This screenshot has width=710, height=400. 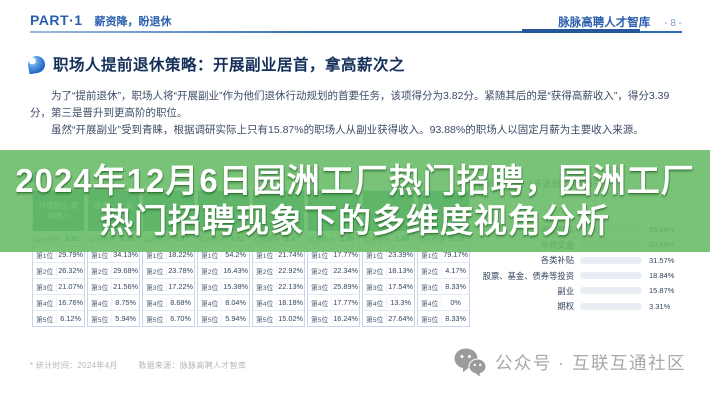 I want to click on bar-value: 15.87%, so click(x=662, y=291).